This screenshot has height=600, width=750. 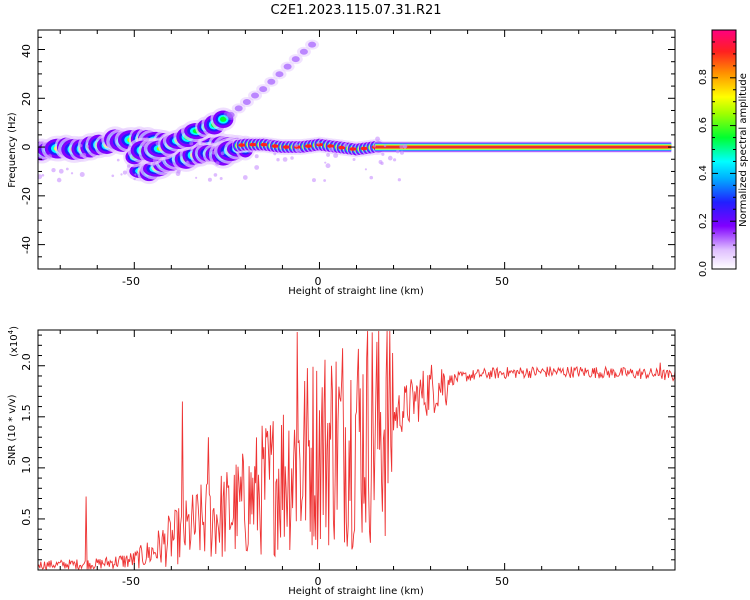 What do you see at coordinates (223, 119) in the screenshot?
I see `upper-branch-core` at bounding box center [223, 119].